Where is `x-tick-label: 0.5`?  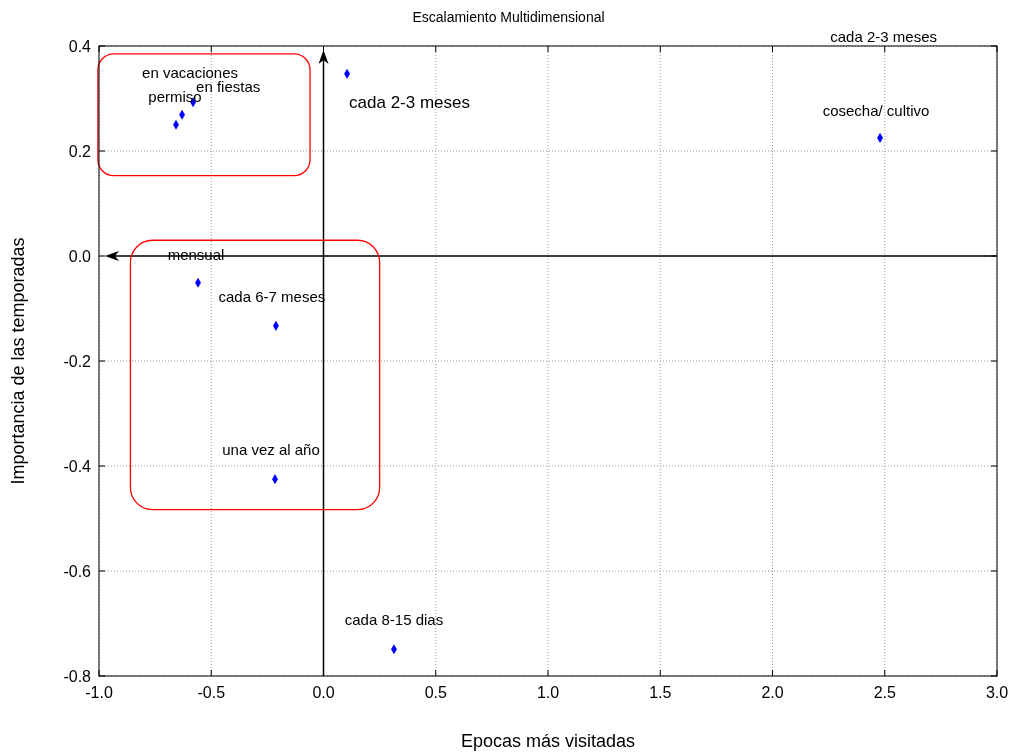
x-tick-label: 0.5 is located at coordinates (435, 692).